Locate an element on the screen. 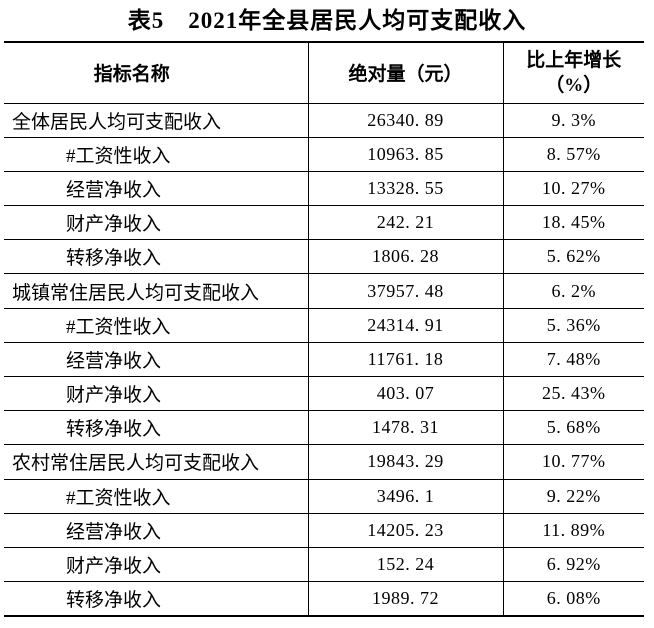  absolute-amount-cell: 14205. 23 is located at coordinates (406, 530).